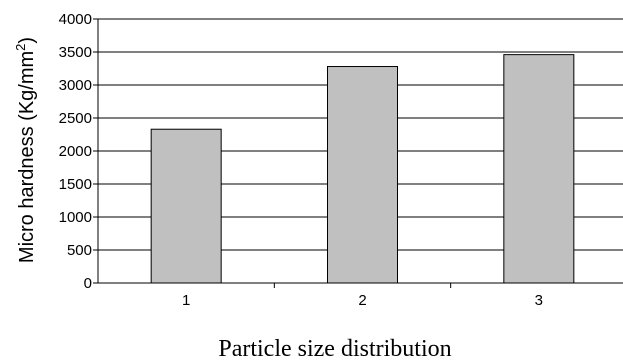 The width and height of the screenshot is (623, 363). I want to click on y-tick-label: 4000, so click(75, 19).